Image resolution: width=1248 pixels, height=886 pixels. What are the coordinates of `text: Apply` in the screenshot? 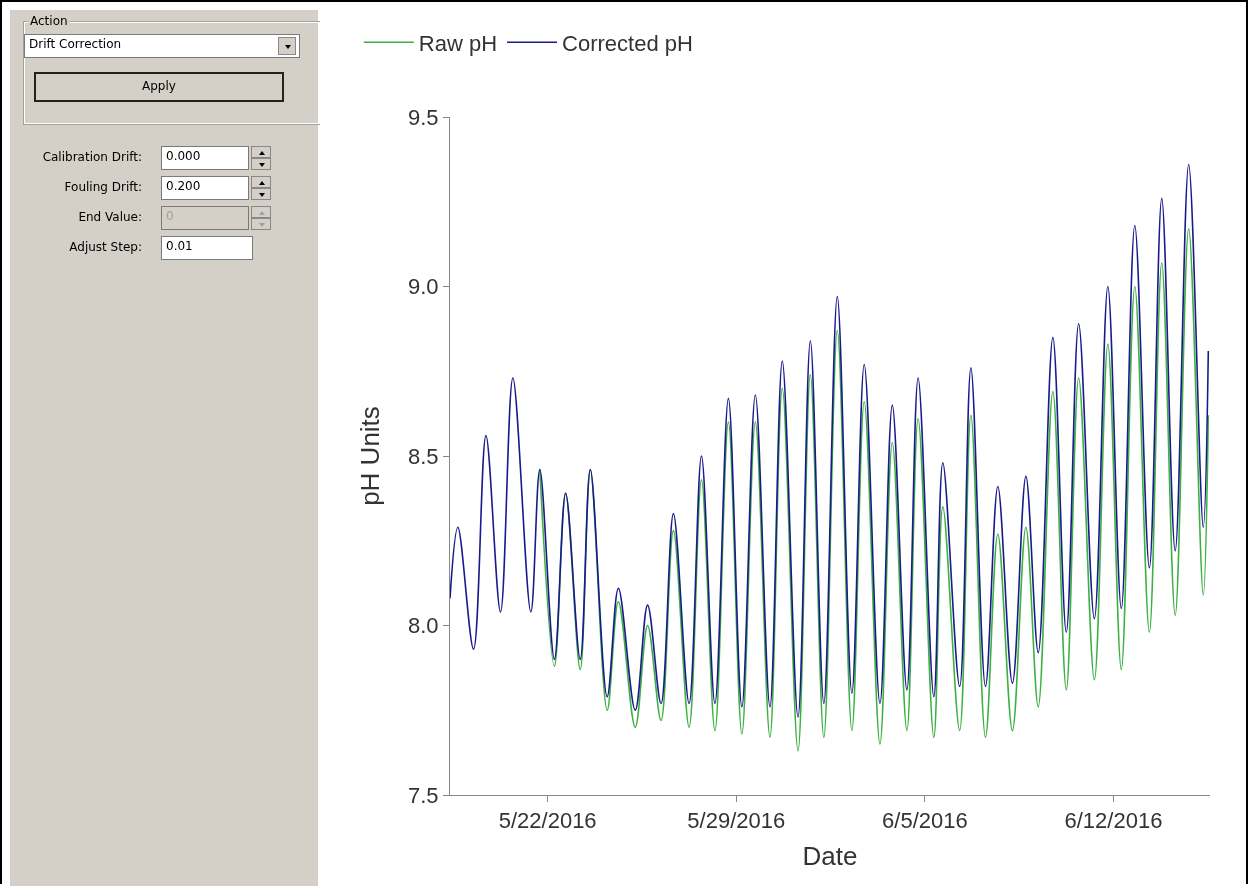 It's located at (159, 87).